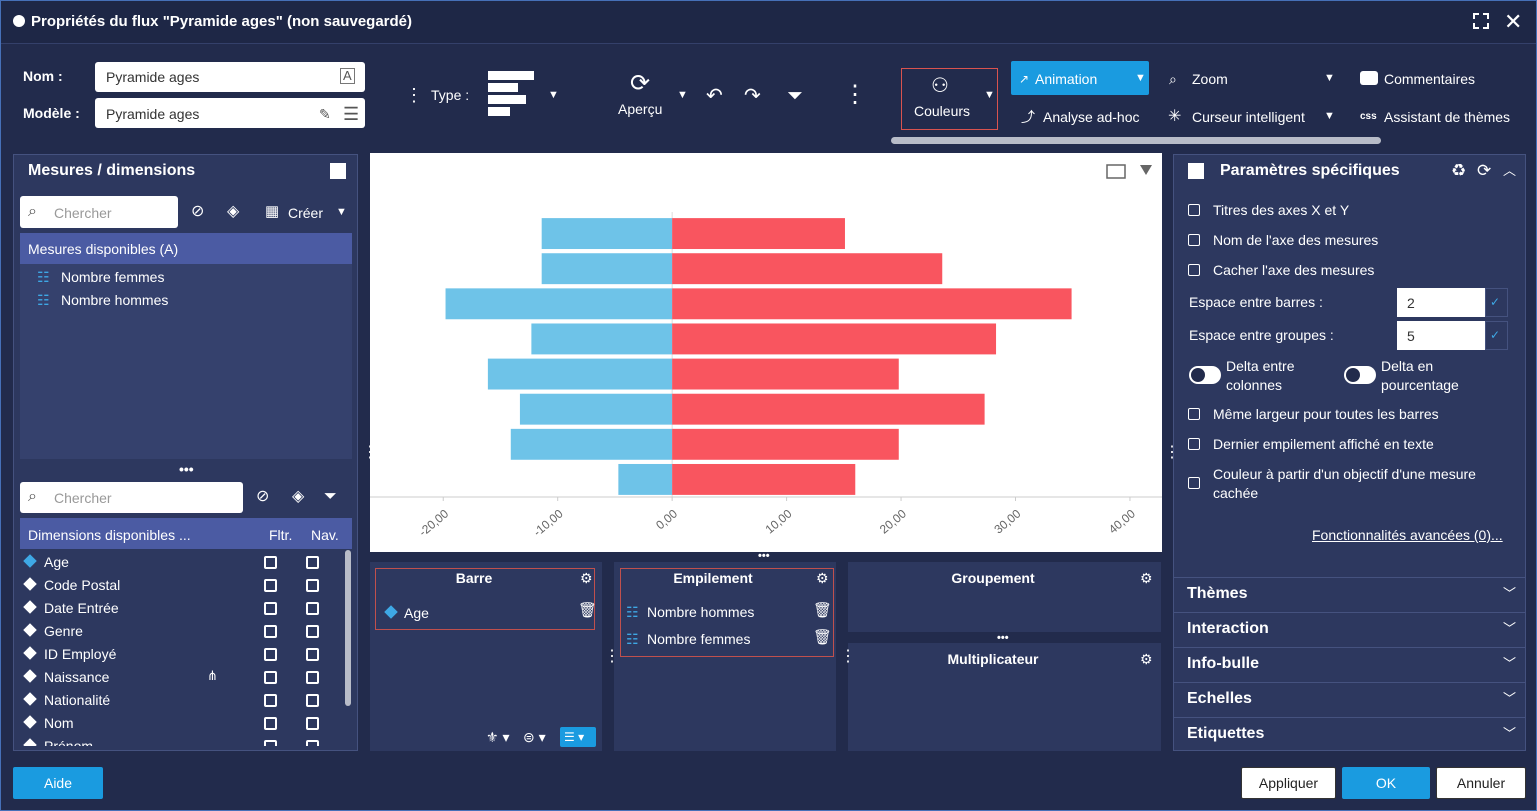  What do you see at coordinates (949, 99) in the screenshot?
I see `colors-button` at bounding box center [949, 99].